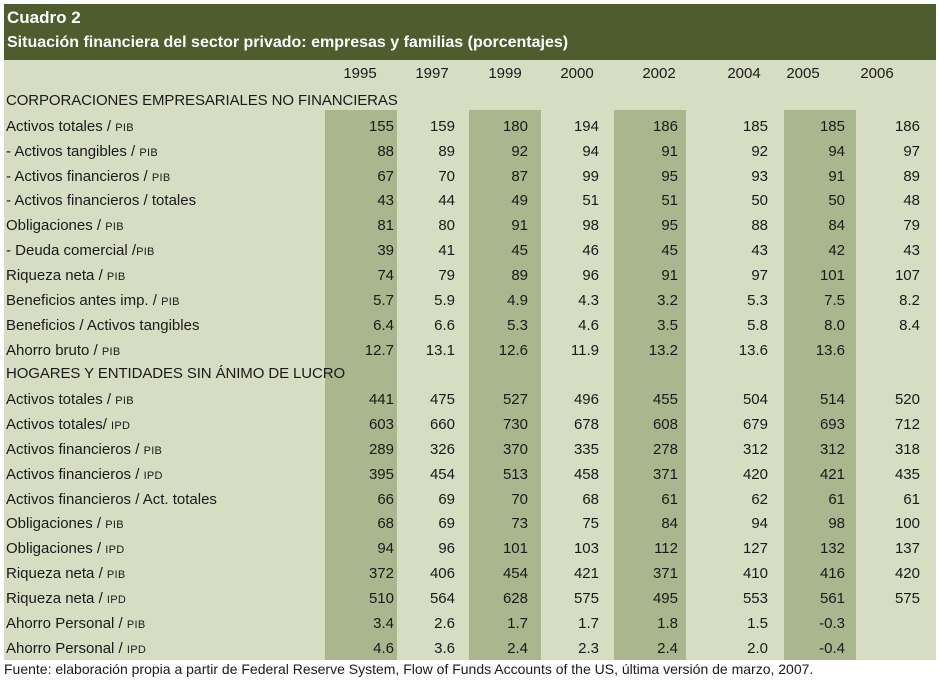  Describe the element at coordinates (381, 598) in the screenshot. I see `cell-value: 510` at that location.